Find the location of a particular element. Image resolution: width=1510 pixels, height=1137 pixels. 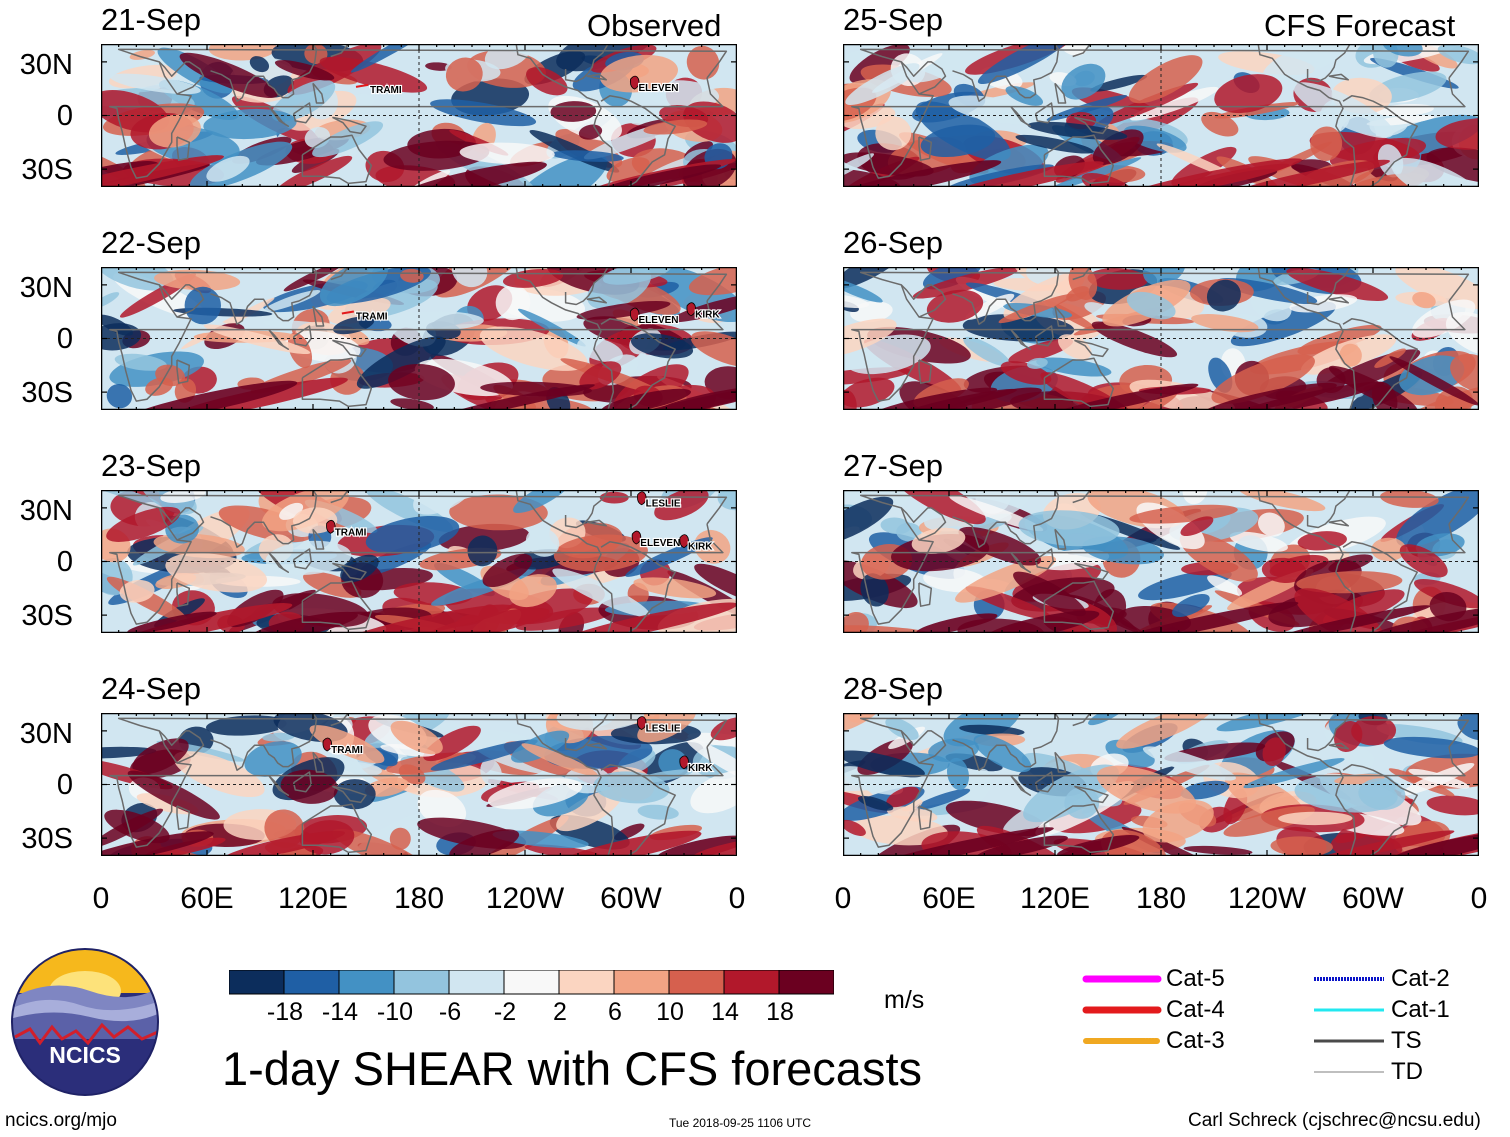

colorbar-tick-label: -10 is located at coordinates (395, 1012).